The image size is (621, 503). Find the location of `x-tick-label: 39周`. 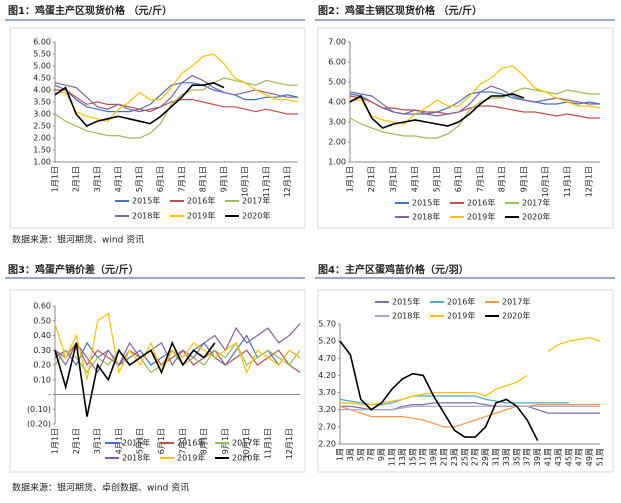

x-tick-label: 39周 is located at coordinates (537, 457).